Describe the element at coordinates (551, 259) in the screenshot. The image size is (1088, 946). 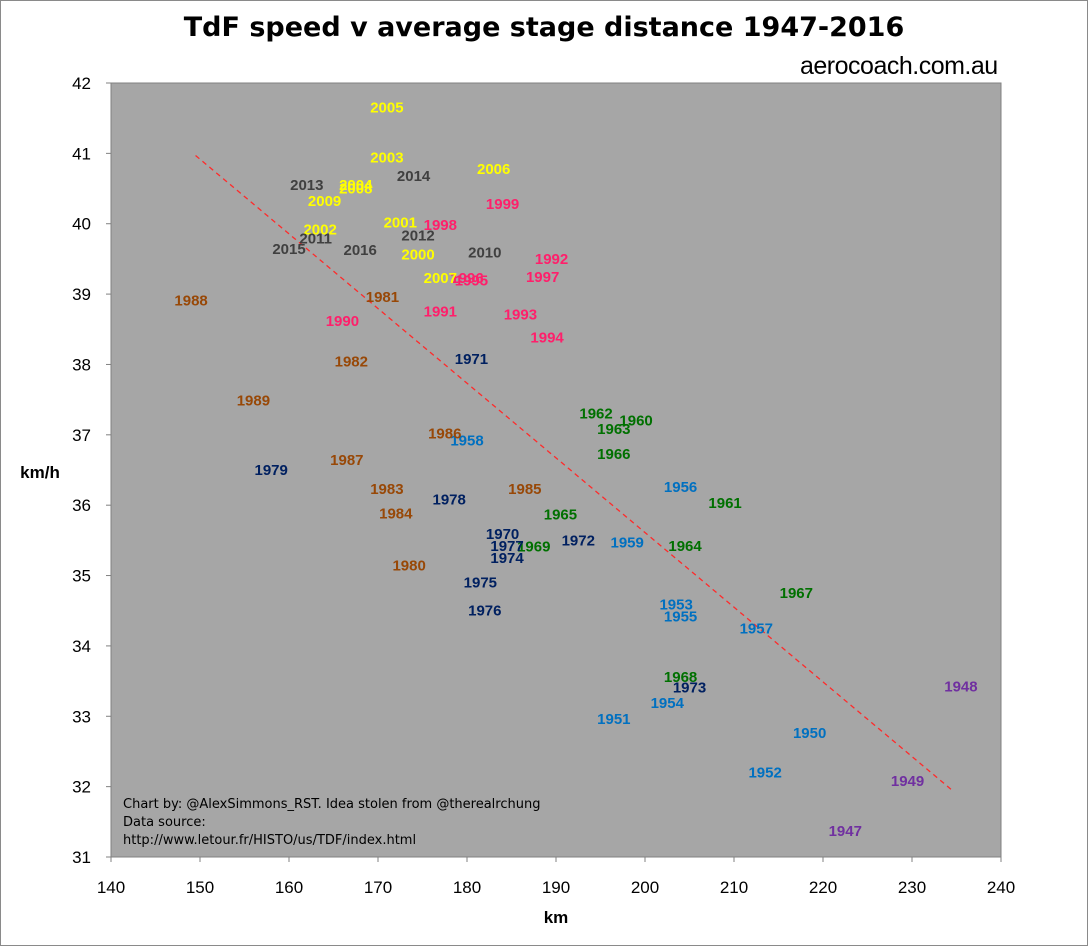
I see `point-label-1992: 1992` at that location.